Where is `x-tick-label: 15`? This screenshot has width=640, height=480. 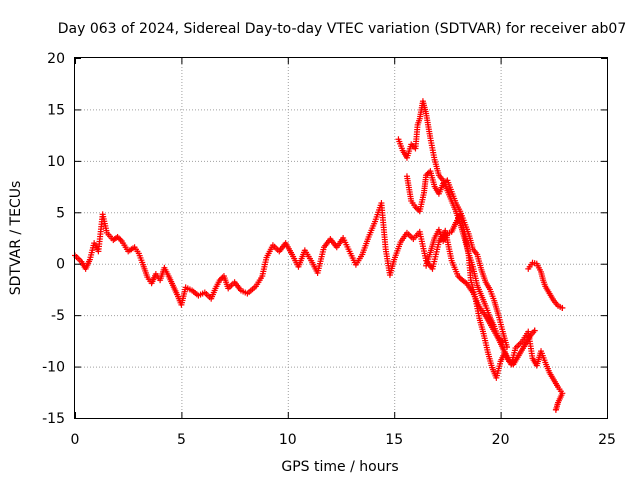 x-tick-label: 15 is located at coordinates (394, 440).